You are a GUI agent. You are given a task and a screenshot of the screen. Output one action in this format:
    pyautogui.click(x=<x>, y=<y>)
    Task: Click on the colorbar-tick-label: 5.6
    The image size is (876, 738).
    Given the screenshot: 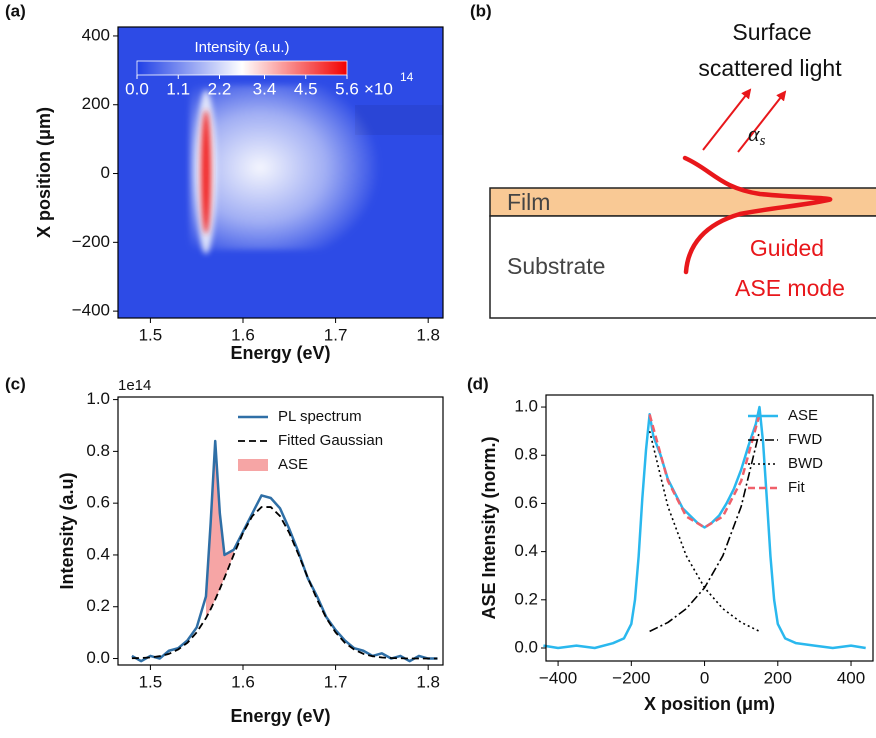 What is the action you would take?
    pyautogui.click(x=347, y=88)
    